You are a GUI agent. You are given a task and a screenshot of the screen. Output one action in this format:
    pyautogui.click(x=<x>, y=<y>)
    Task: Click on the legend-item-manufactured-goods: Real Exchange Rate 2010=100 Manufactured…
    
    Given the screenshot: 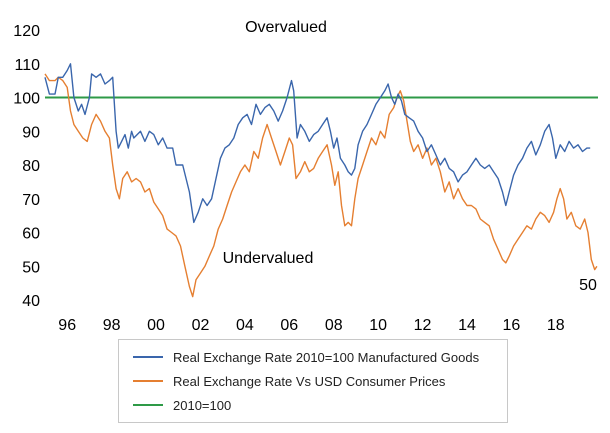 What is the action you would take?
    pyautogui.click(x=306, y=357)
    